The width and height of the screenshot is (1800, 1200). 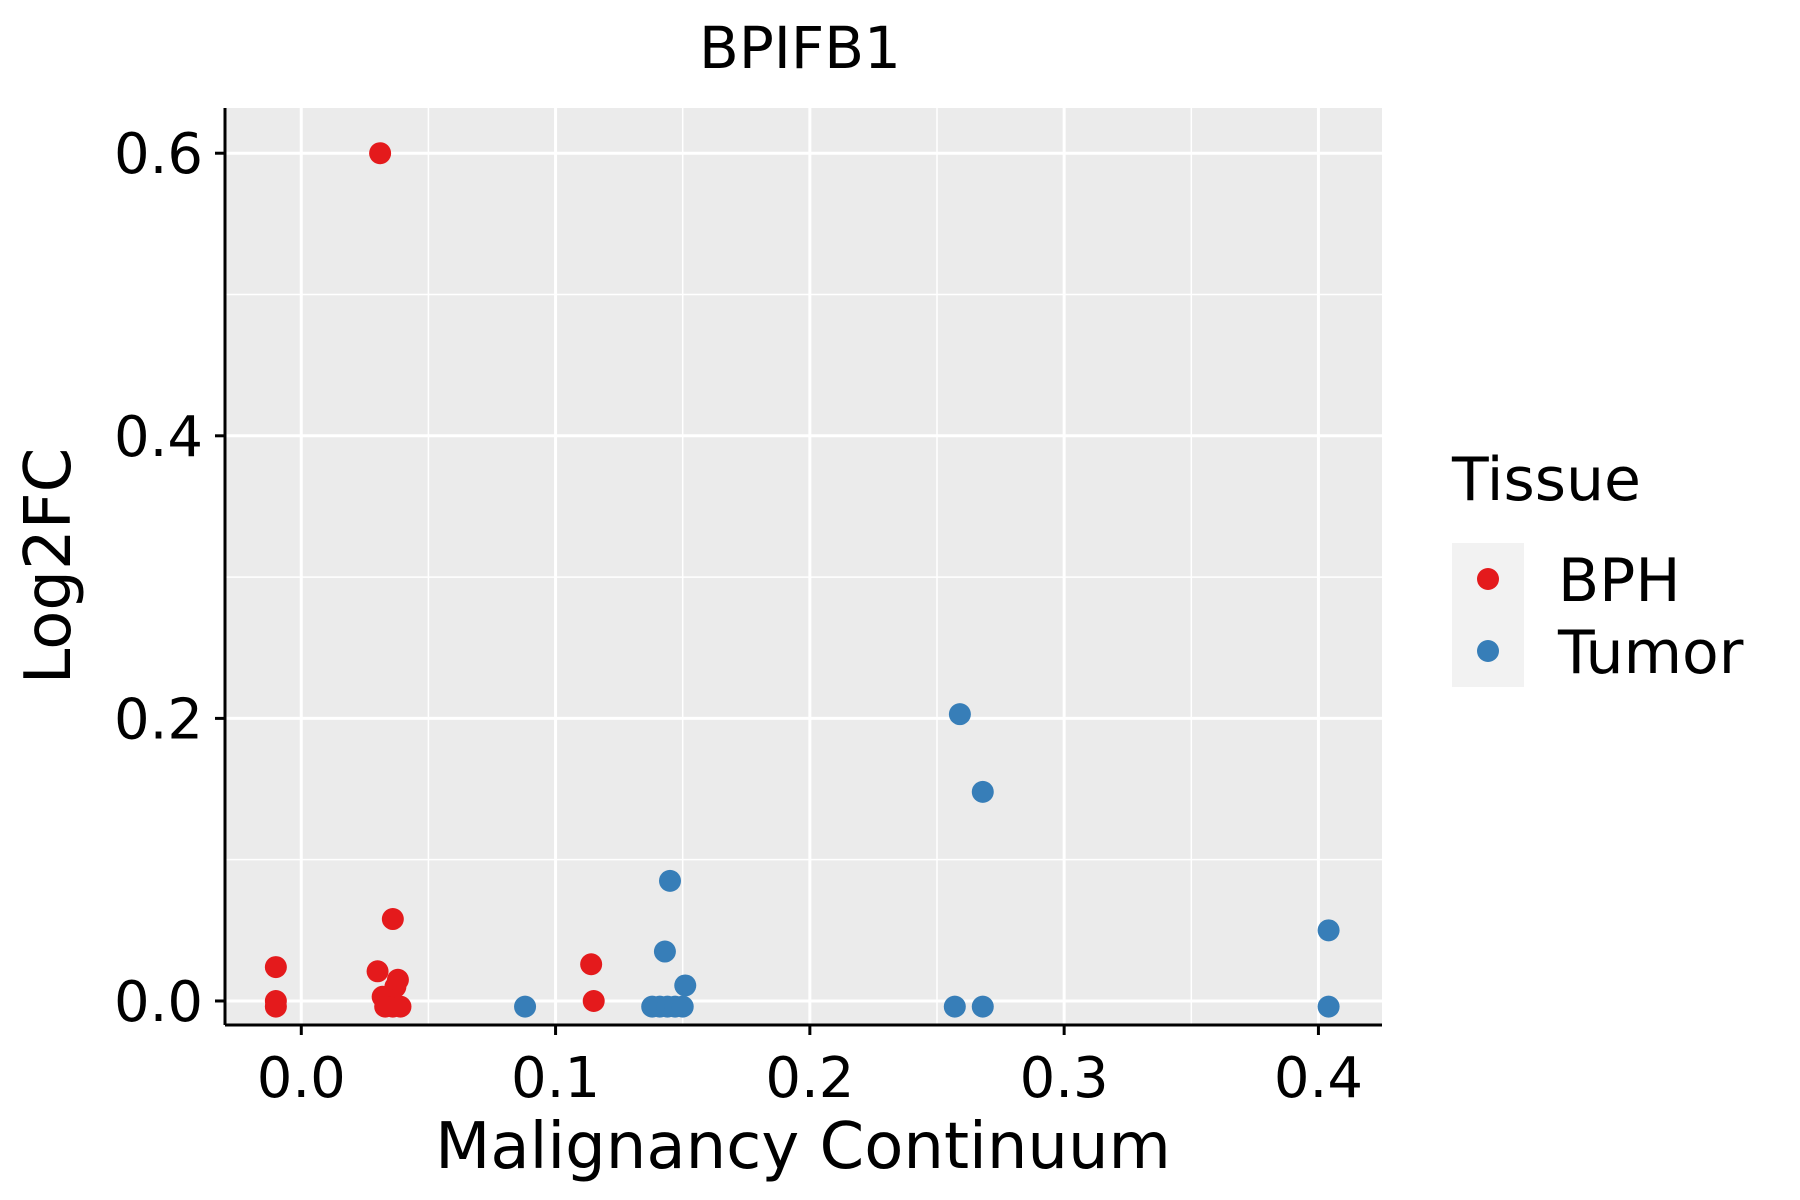 I want to click on y-axis-title: Log2FC, so click(x=49, y=566).